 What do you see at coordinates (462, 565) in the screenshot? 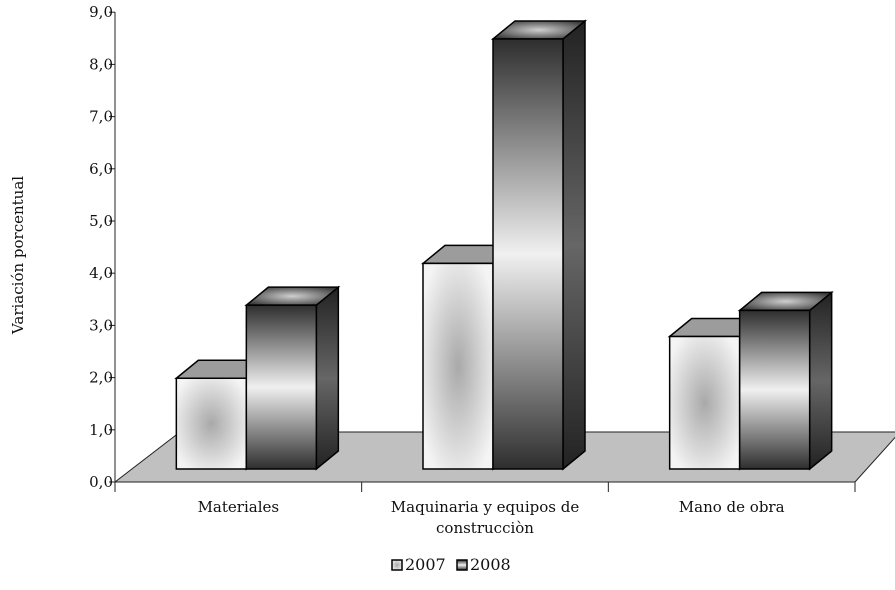
I see `legend-swatch-2008` at bounding box center [462, 565].